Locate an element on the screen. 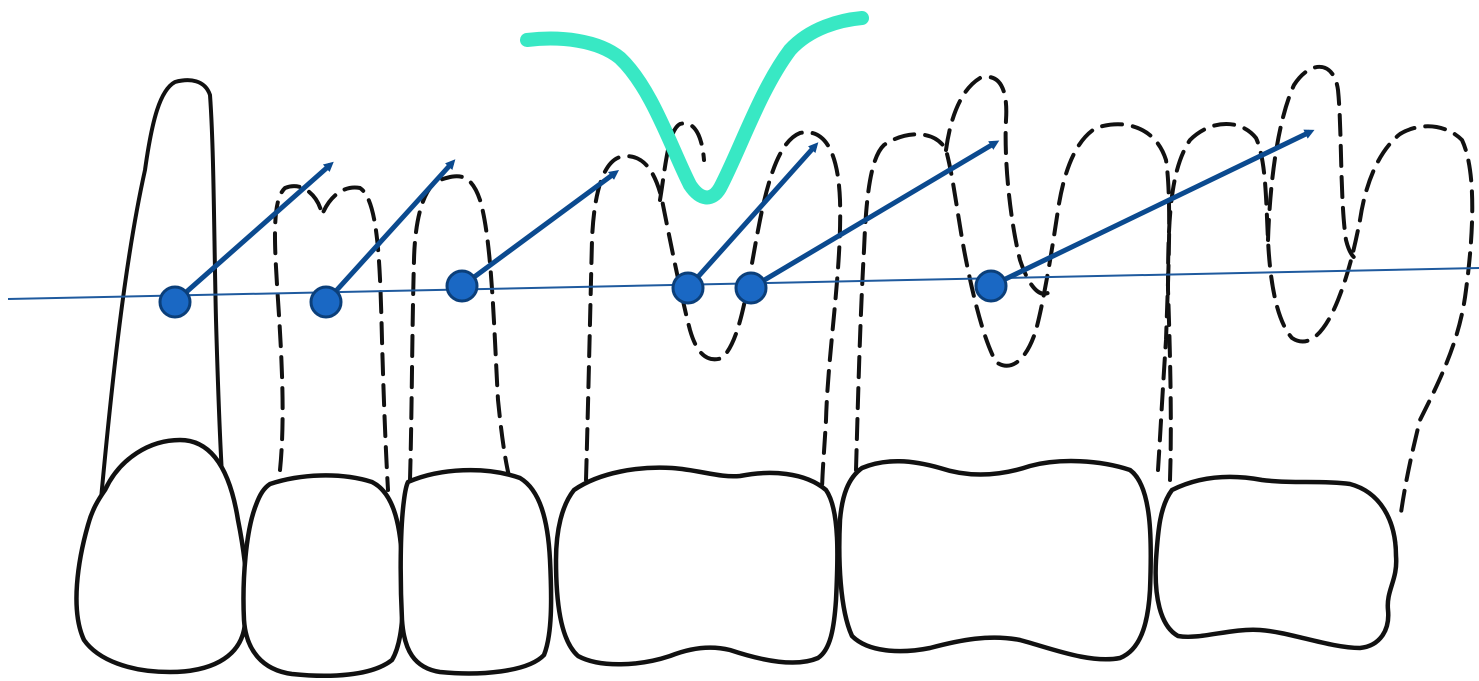  third-molar-crown is located at coordinates (1276, 562).